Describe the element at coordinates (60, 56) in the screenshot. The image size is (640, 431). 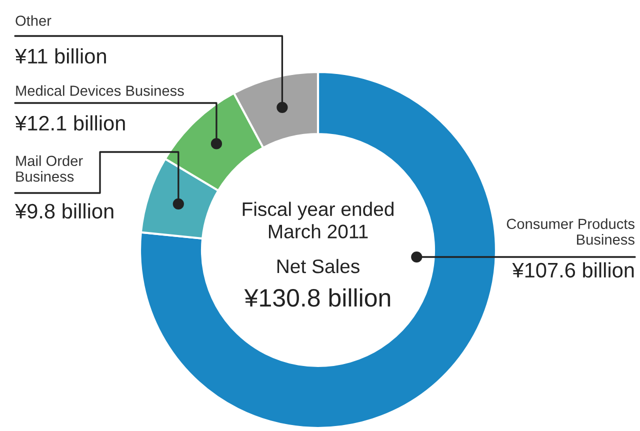
I see `data-label: ¥11 billion` at that location.